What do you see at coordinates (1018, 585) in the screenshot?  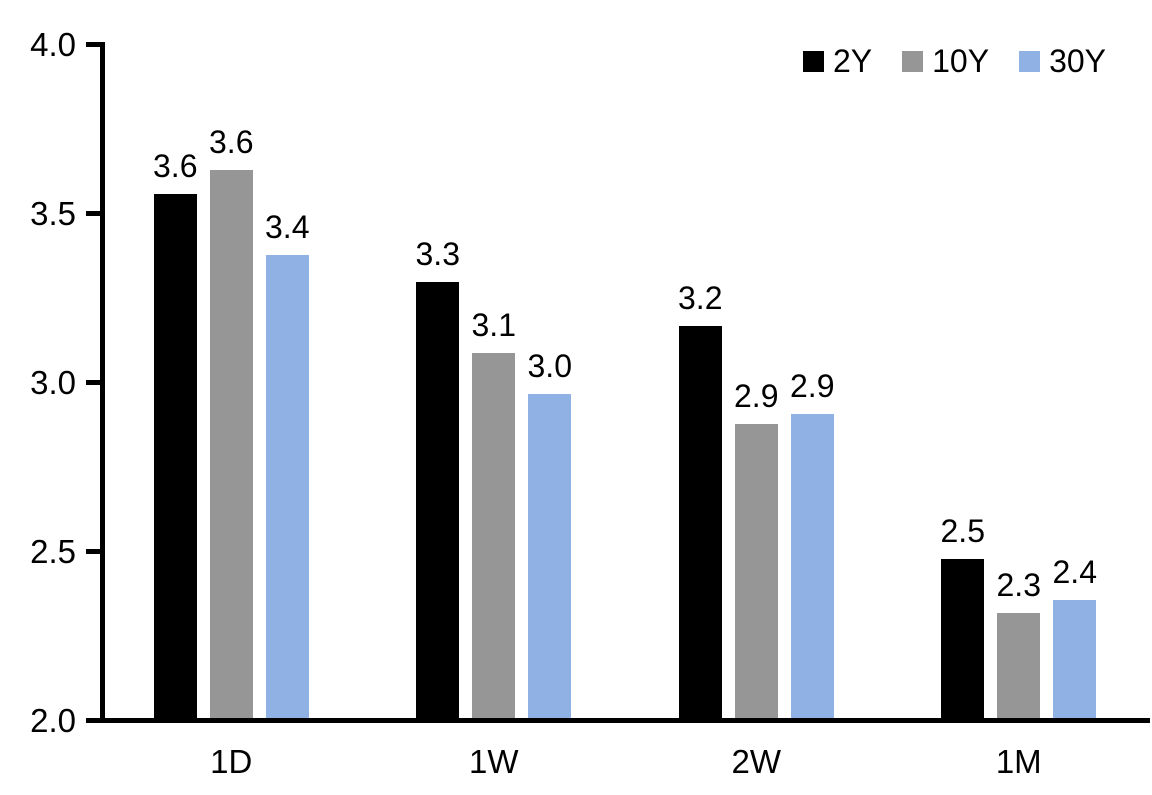 I see `bar-value-label: 2.3` at bounding box center [1018, 585].